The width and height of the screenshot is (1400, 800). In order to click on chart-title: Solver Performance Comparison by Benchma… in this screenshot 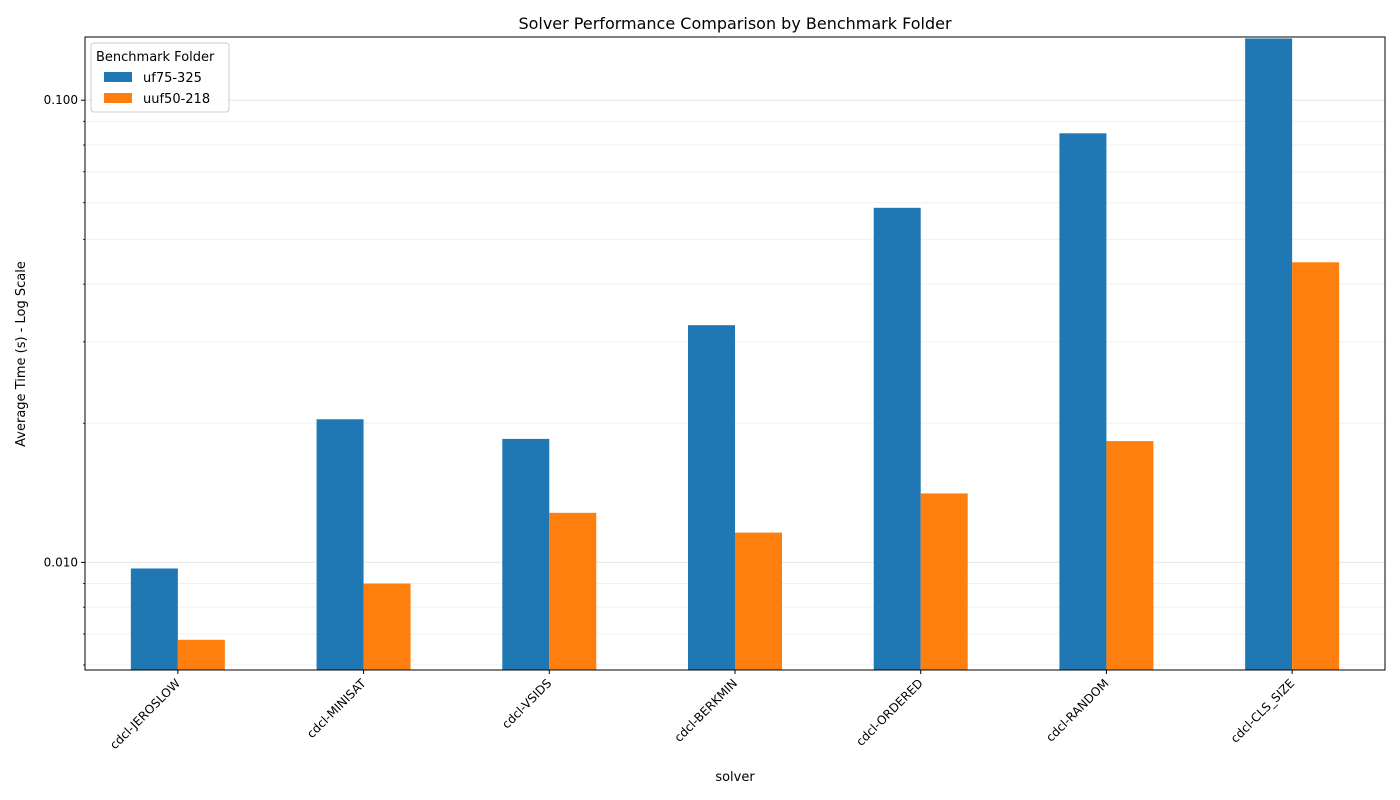, I will do `click(735, 23)`.